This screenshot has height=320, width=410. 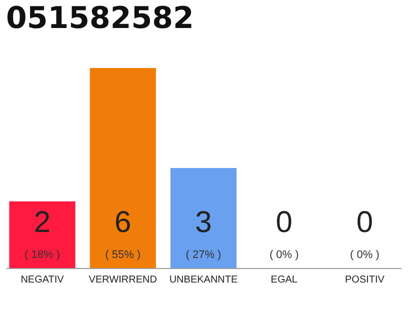 What do you see at coordinates (123, 222) in the screenshot?
I see `data-label: 6` at bounding box center [123, 222].